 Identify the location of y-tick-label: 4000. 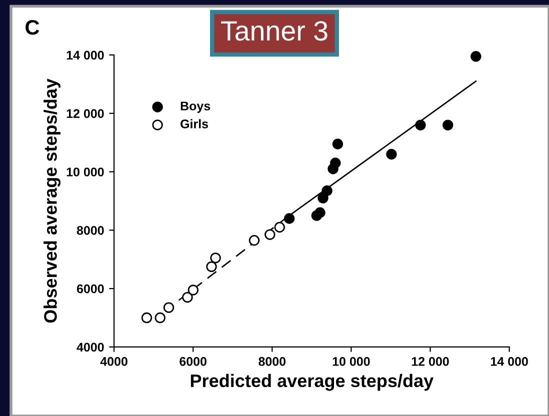
(90, 347).